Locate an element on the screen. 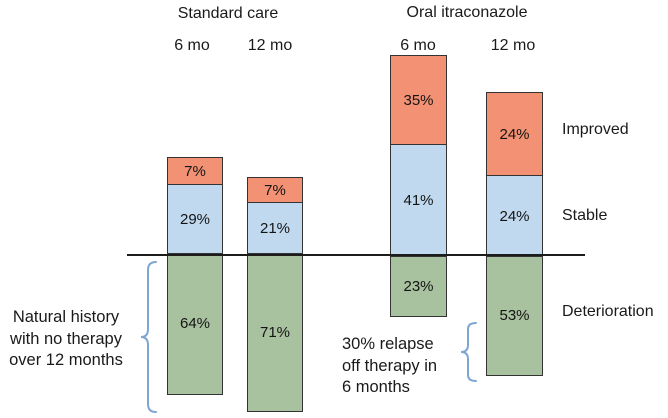  annotation-line: off therapy in is located at coordinates (390, 365).